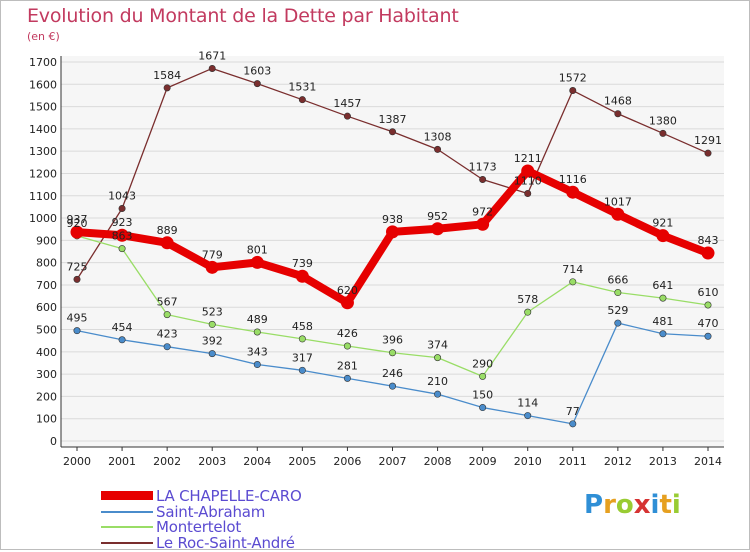  I want to click on logo-letter: P, so click(594, 505).